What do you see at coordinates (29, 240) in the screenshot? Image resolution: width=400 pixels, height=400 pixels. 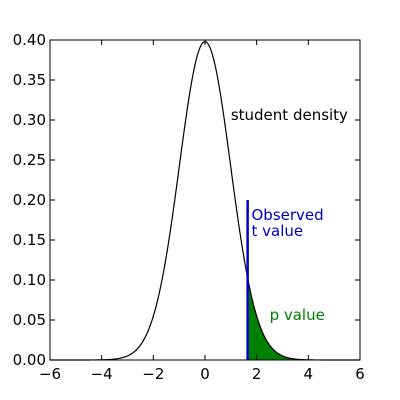 I see `y-tick-label: 0.15` at bounding box center [29, 240].